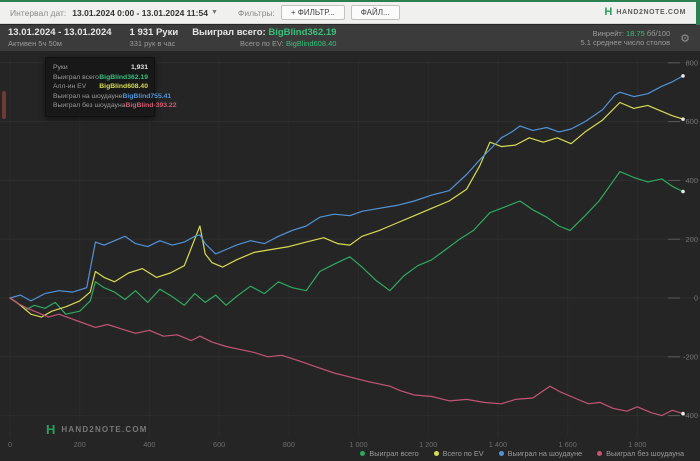  What do you see at coordinates (608, 33) in the screenshot?
I see `winrate-label: Винрейт:` at bounding box center [608, 33].